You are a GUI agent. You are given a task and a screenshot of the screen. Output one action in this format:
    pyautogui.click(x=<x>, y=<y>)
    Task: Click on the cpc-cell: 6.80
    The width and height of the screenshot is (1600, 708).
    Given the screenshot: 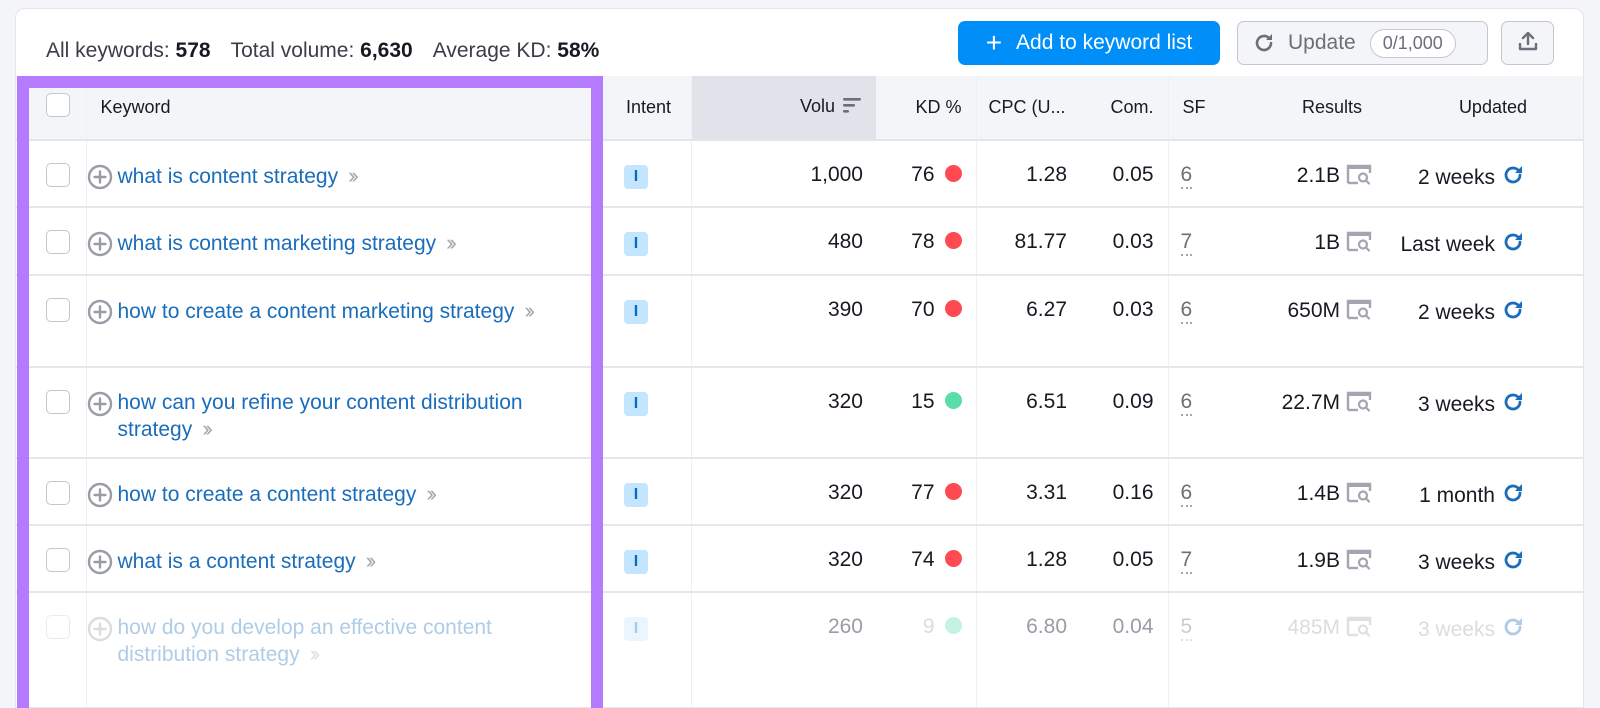 What is the action you would take?
    pyautogui.click(x=1028, y=650)
    